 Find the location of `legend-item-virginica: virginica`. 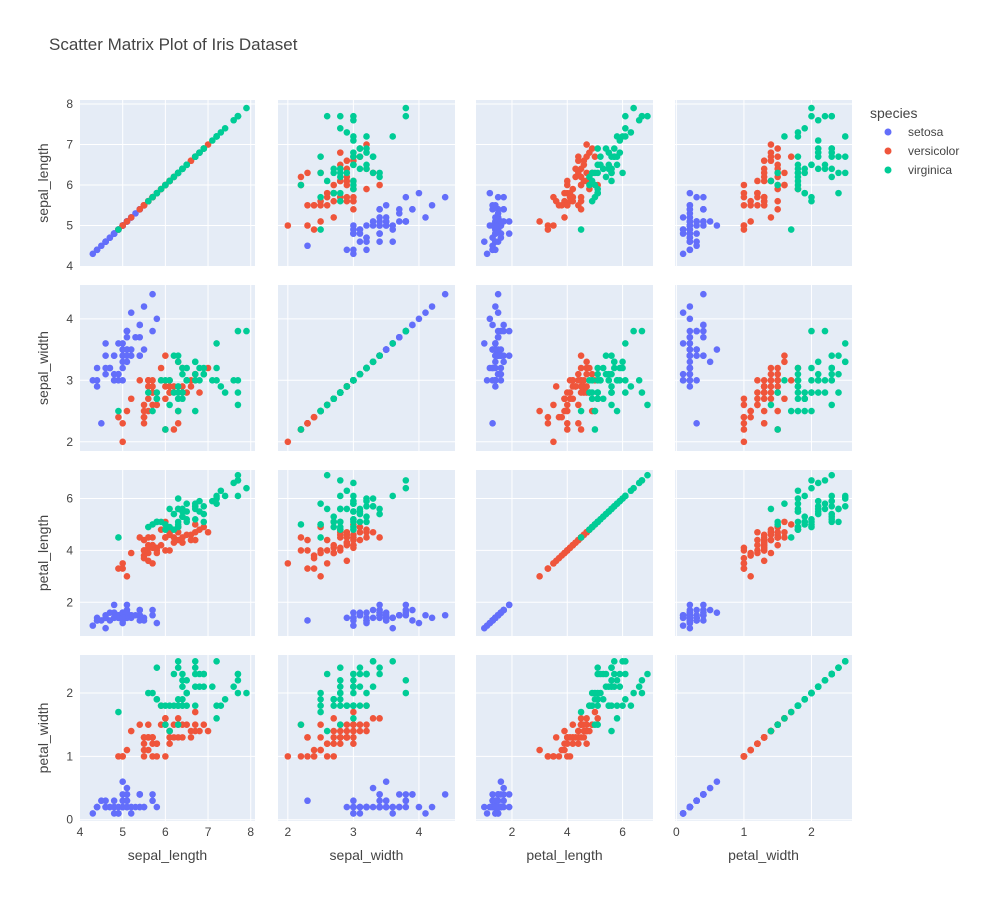

legend-item-virginica: virginica is located at coordinates (918, 170).